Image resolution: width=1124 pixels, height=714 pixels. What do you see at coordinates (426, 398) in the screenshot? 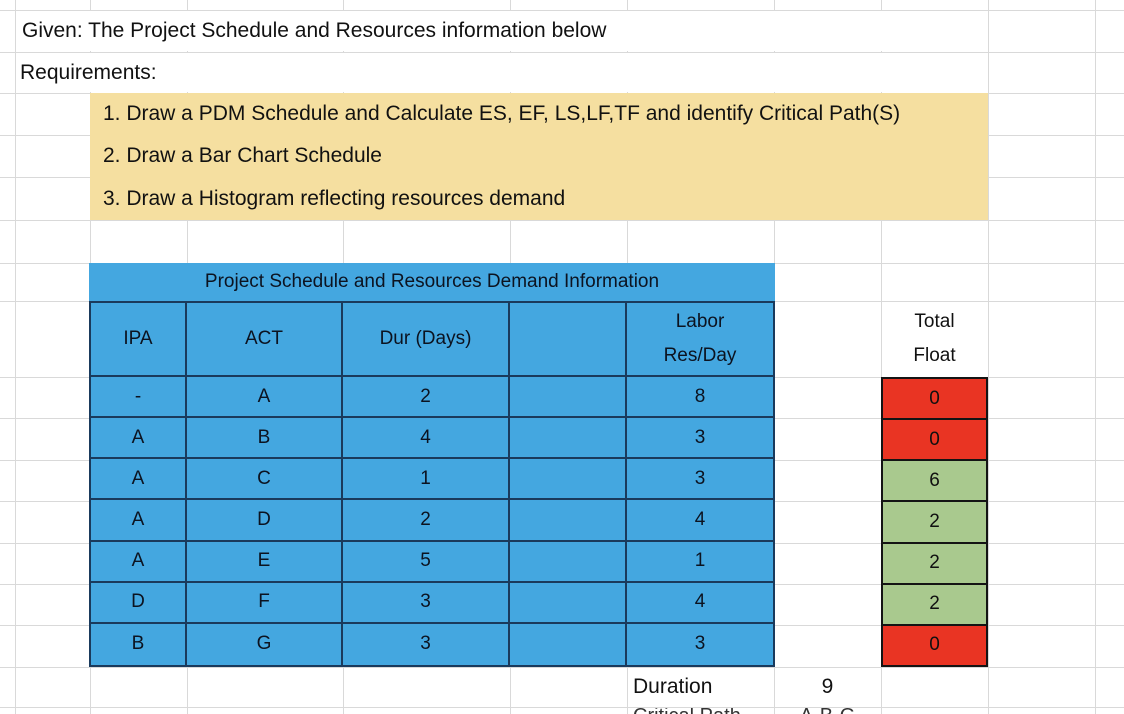
I see `schedule-cell-r1-c3: 2` at bounding box center [426, 398].